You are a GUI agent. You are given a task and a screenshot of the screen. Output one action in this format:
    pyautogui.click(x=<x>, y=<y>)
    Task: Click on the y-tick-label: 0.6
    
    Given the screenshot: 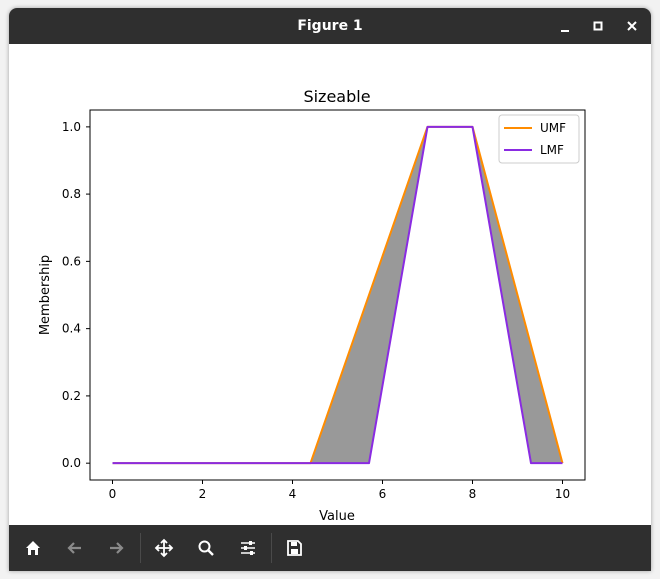 What is the action you would take?
    pyautogui.click(x=71, y=261)
    